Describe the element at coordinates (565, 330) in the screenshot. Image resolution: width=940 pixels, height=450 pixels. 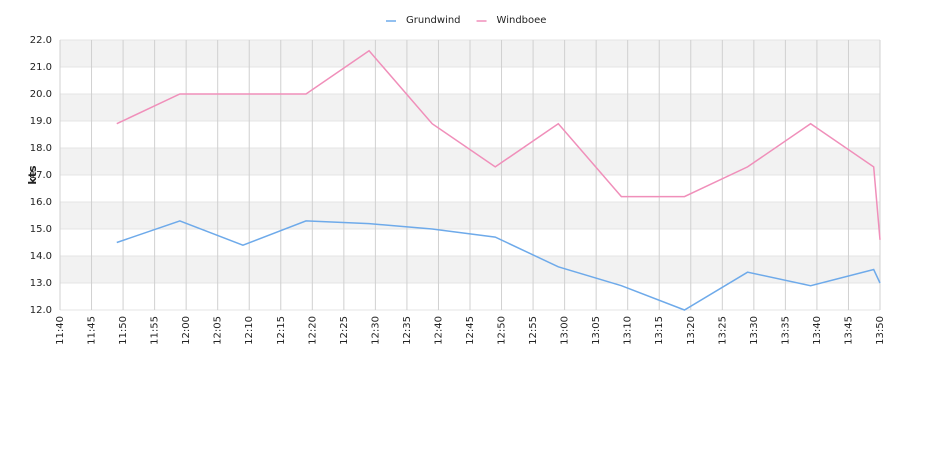
I see `x-tick-label: 13:00` at that location.